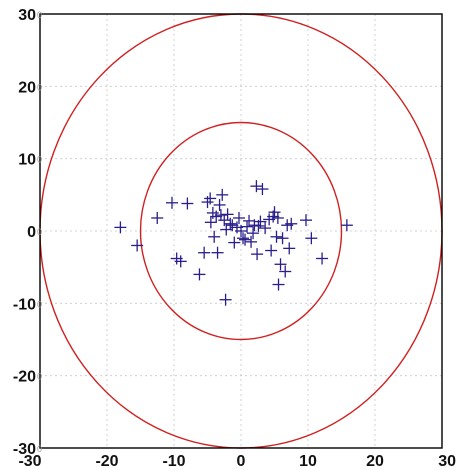  I want to click on x-tick-label: 10, so click(308, 461).